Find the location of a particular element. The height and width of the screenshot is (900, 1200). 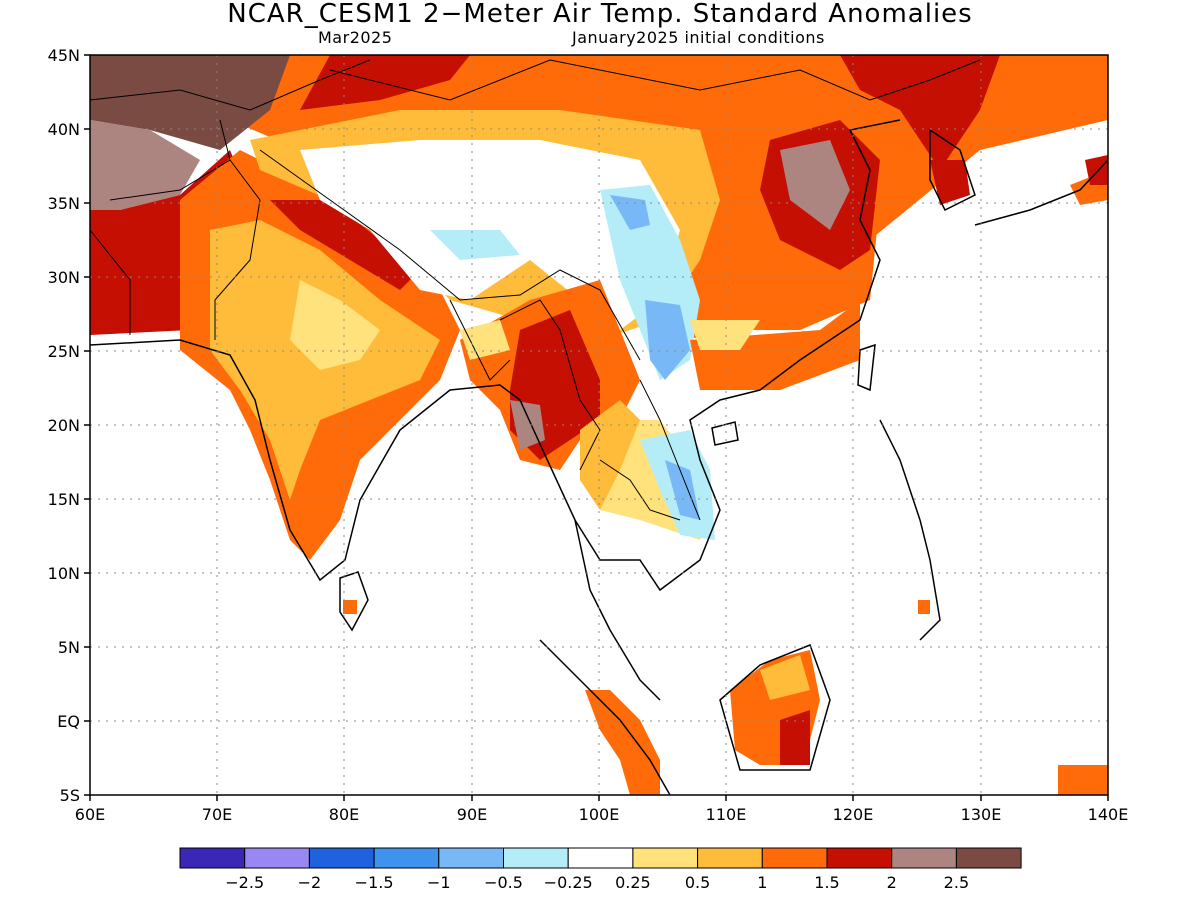

region-south-china is located at coordinates (775, 345).